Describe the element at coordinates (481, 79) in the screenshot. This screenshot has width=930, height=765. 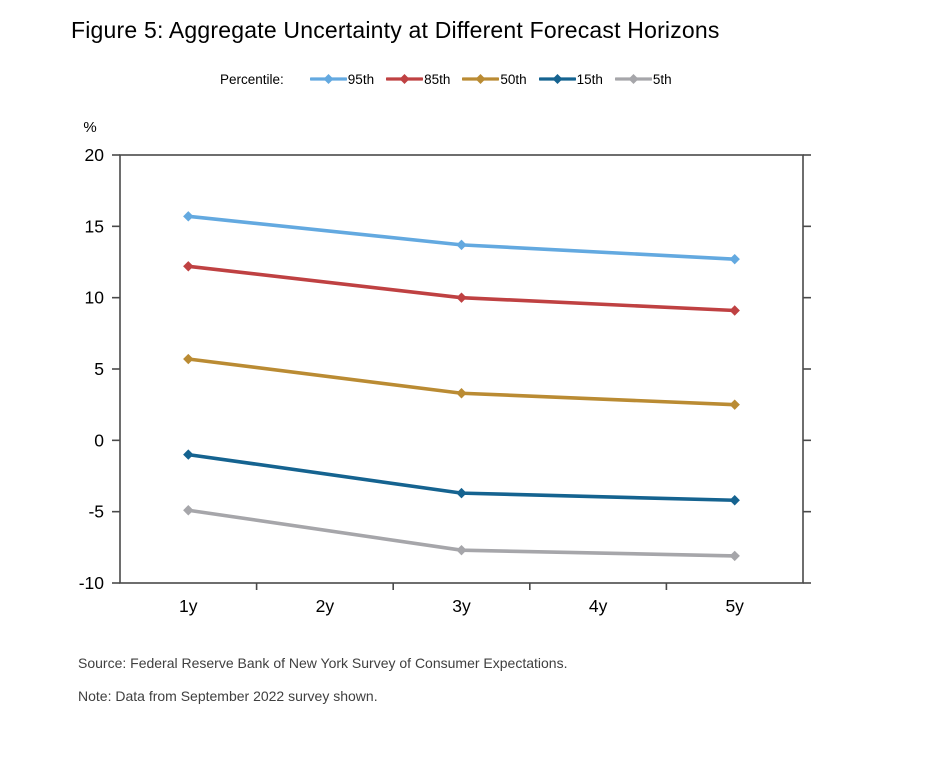
I see `legend-marker-50th` at that location.